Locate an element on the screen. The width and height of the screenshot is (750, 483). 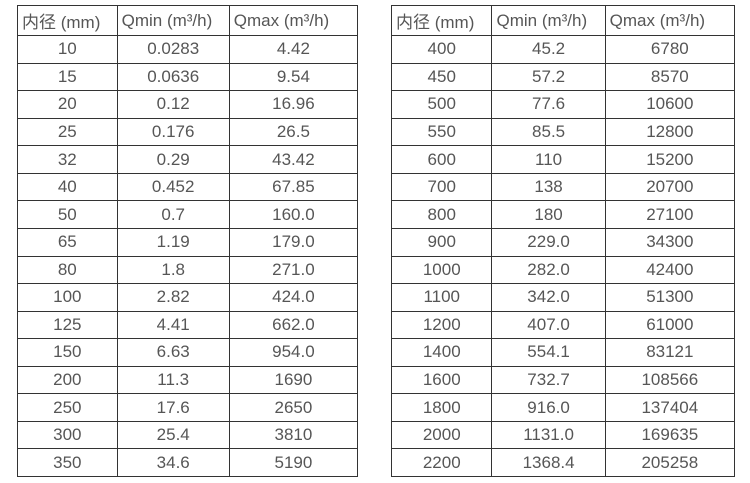
cell-qmax: 179.0 is located at coordinates (293, 242).